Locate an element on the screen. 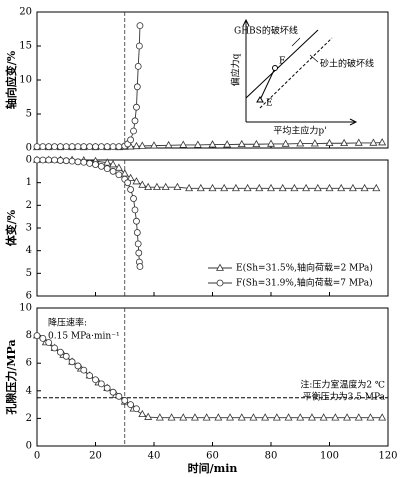 This screenshot has width=400, height=477. x-tick-label: 40 is located at coordinates (154, 456).